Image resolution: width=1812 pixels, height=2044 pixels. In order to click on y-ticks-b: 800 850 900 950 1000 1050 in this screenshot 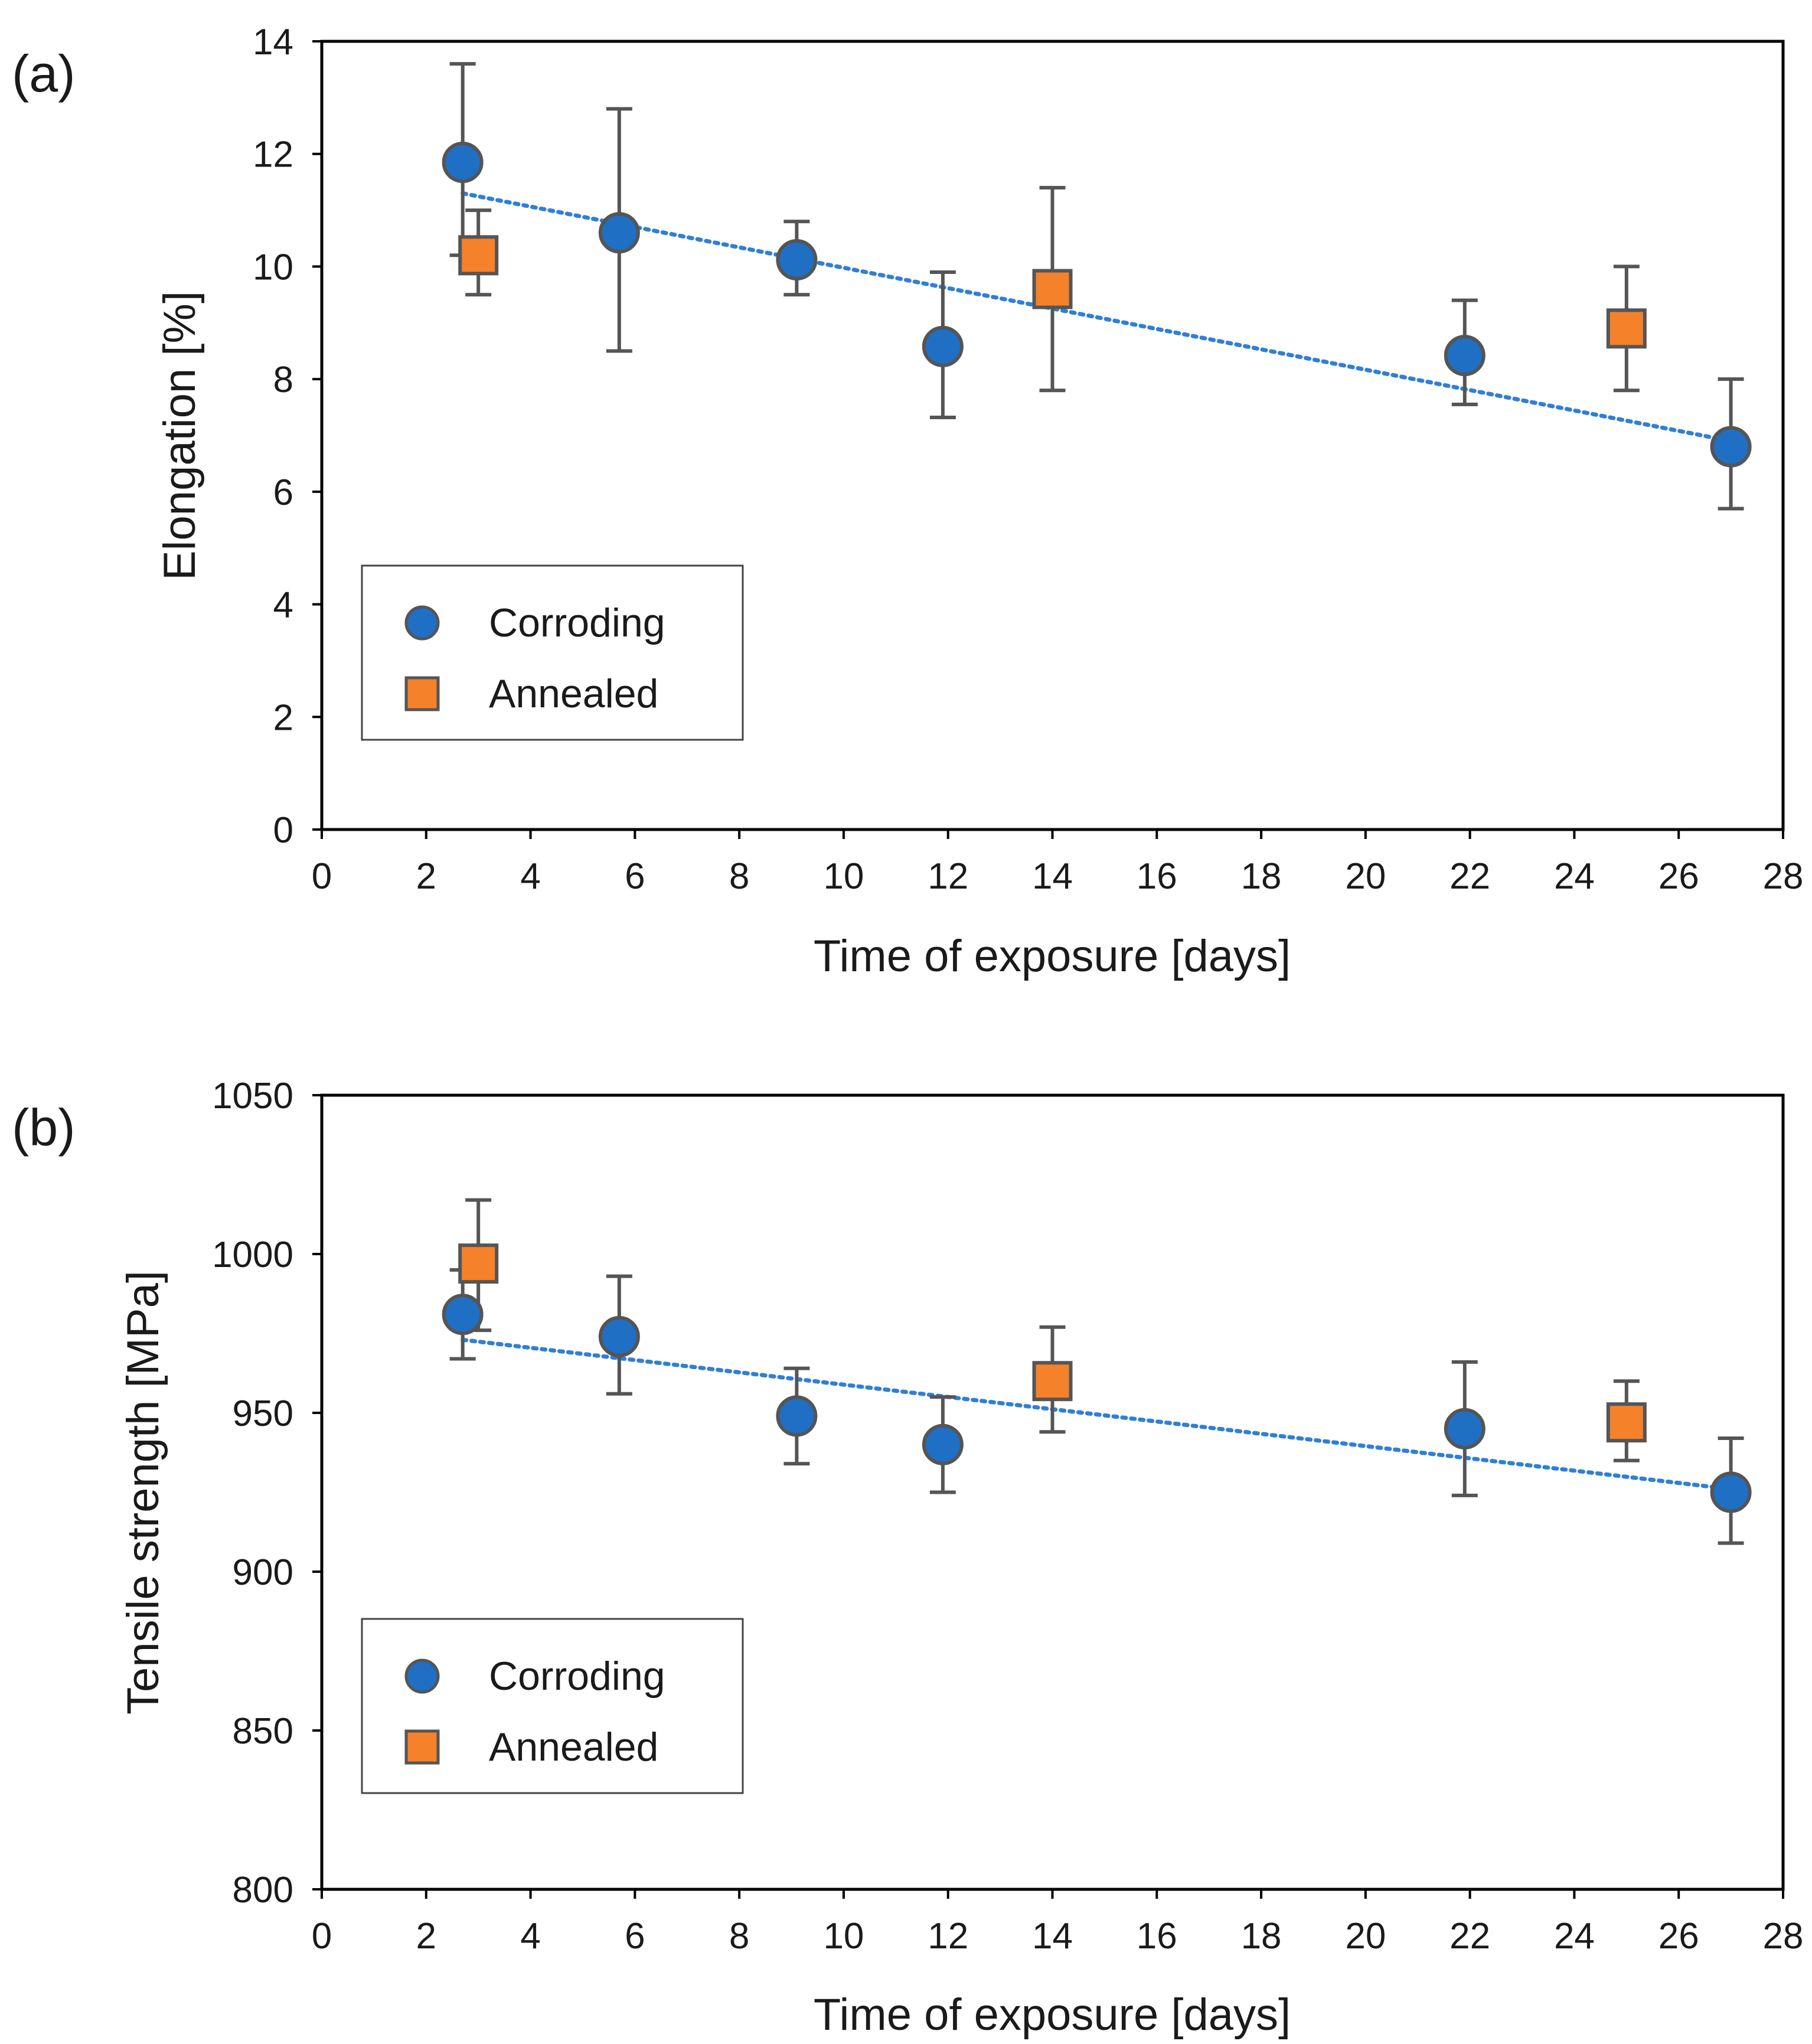, I will do `click(267, 1493)`.